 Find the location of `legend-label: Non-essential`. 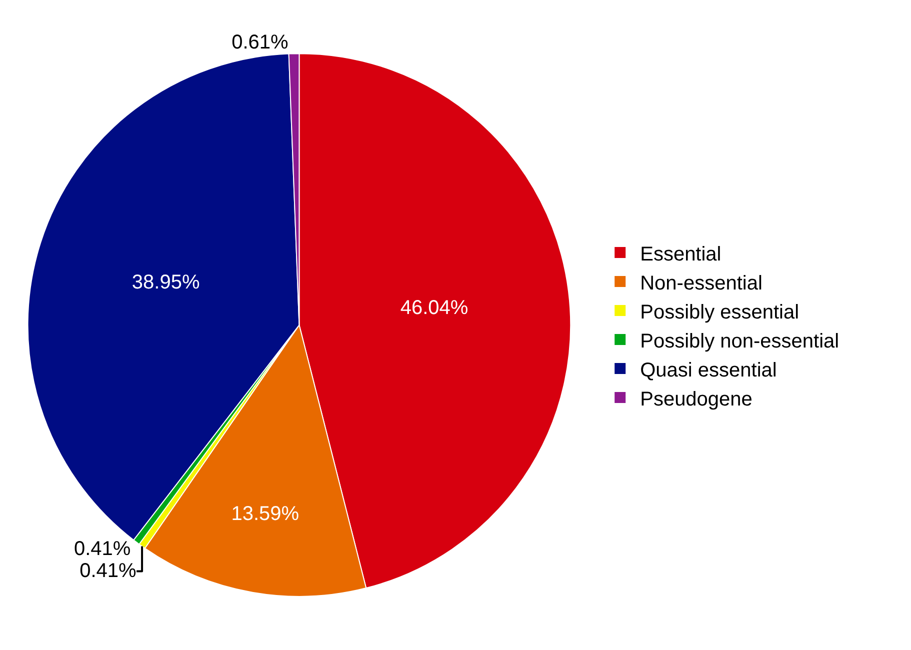

legend-label: Non-essential is located at coordinates (701, 283).